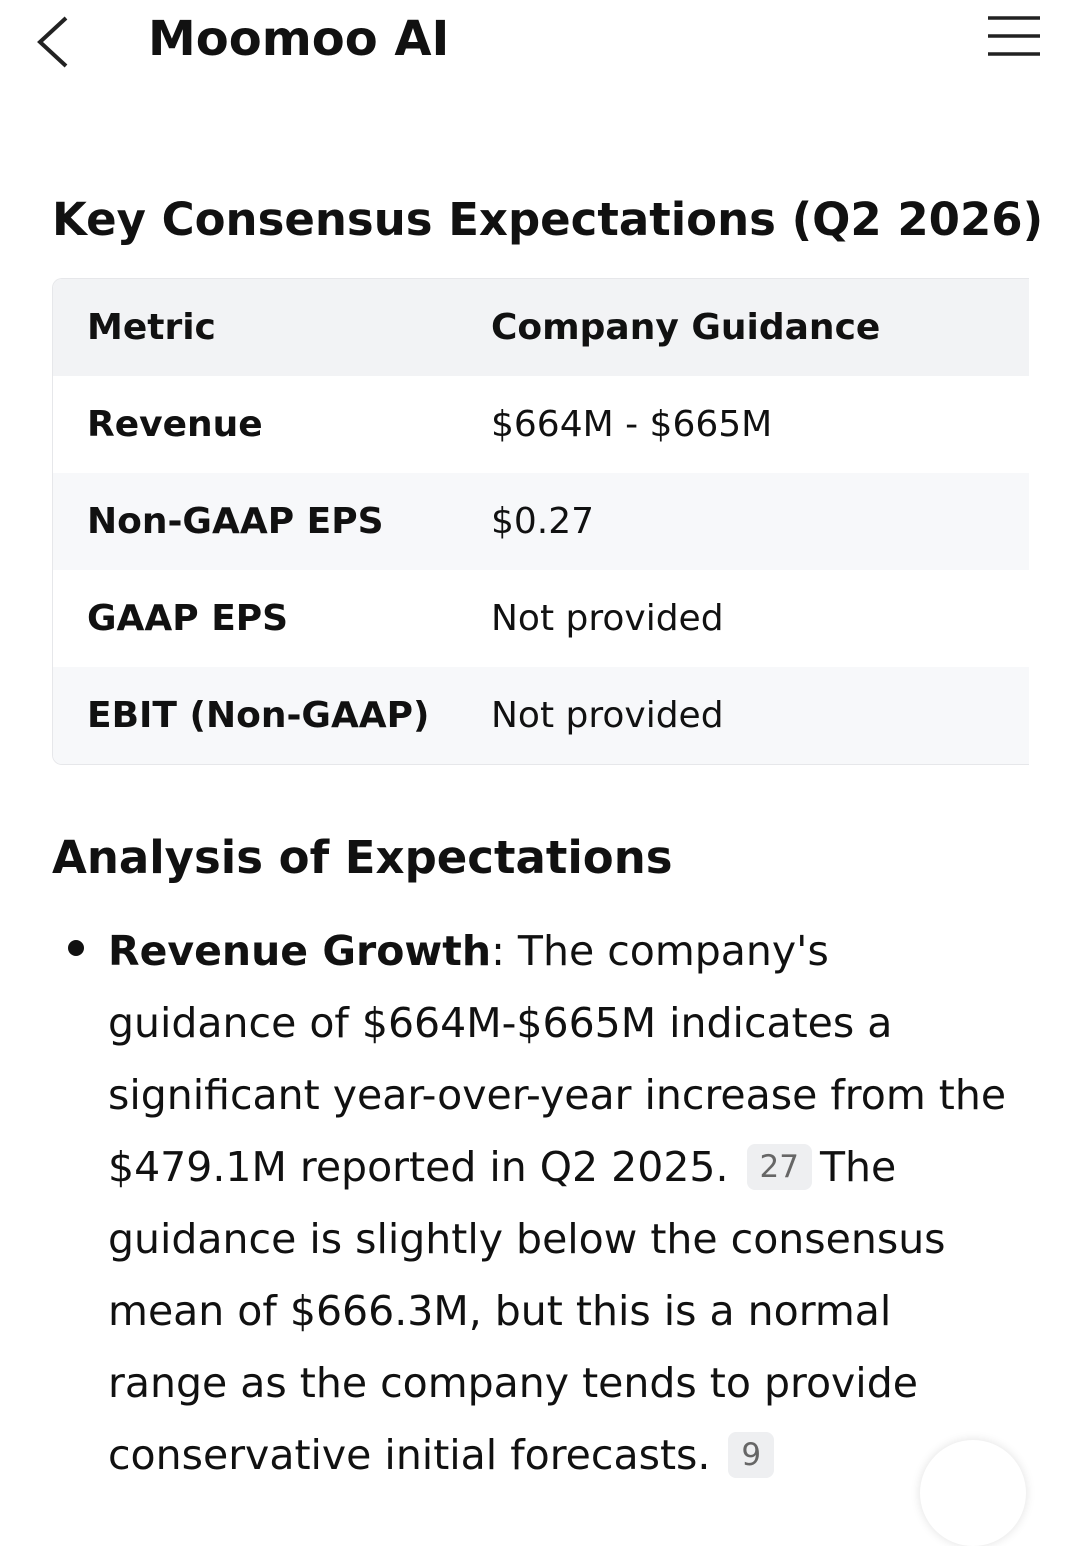 Image resolution: width=1080 pixels, height=1546 pixels. I want to click on table-row: EBIT (Non-GAAP) Not provided, so click(541, 715).